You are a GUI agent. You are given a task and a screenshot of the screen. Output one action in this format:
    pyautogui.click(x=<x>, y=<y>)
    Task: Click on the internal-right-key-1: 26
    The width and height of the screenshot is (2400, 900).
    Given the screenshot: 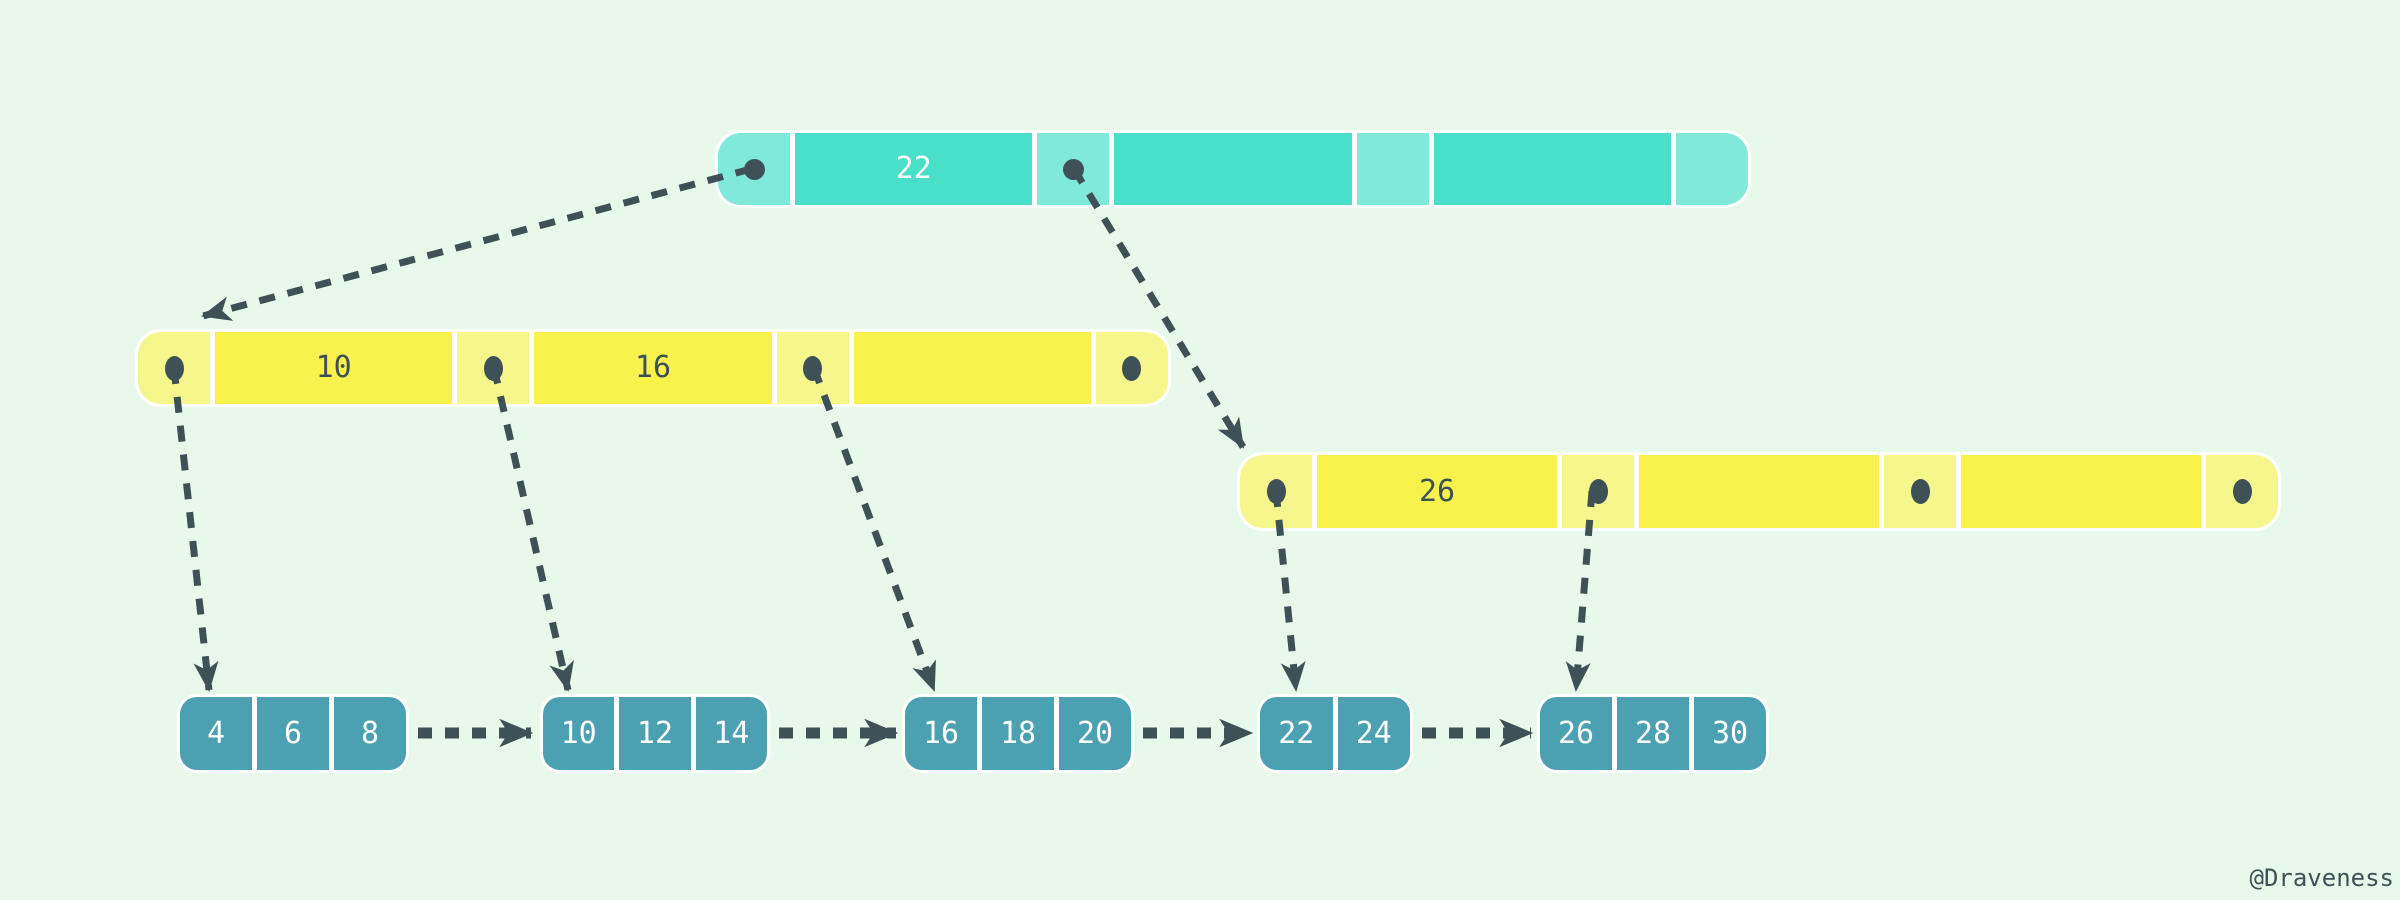 What is the action you would take?
    pyautogui.click(x=1437, y=491)
    